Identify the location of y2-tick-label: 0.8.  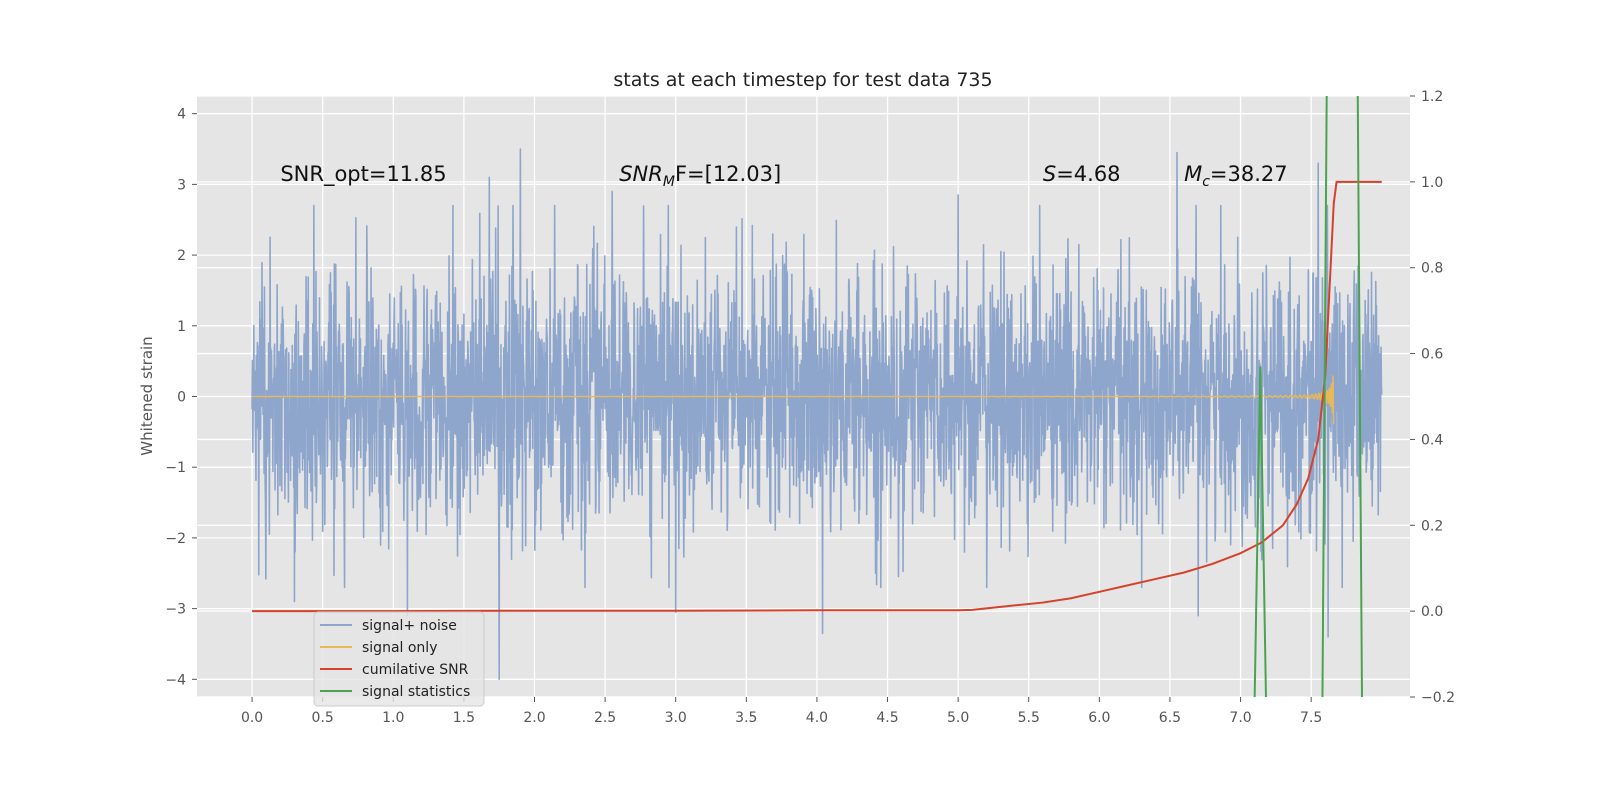
(1432, 269).